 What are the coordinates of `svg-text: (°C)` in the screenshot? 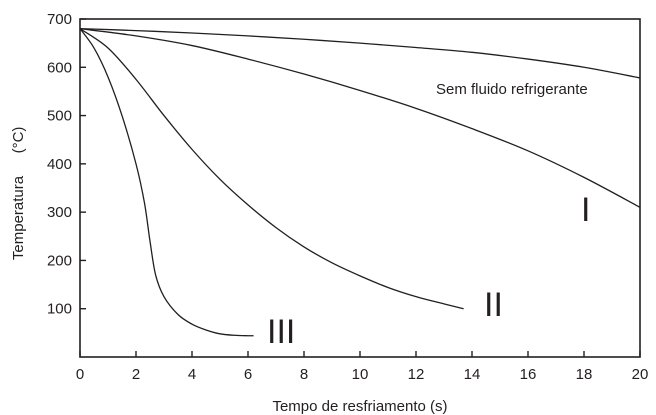 It's located at (18, 140).